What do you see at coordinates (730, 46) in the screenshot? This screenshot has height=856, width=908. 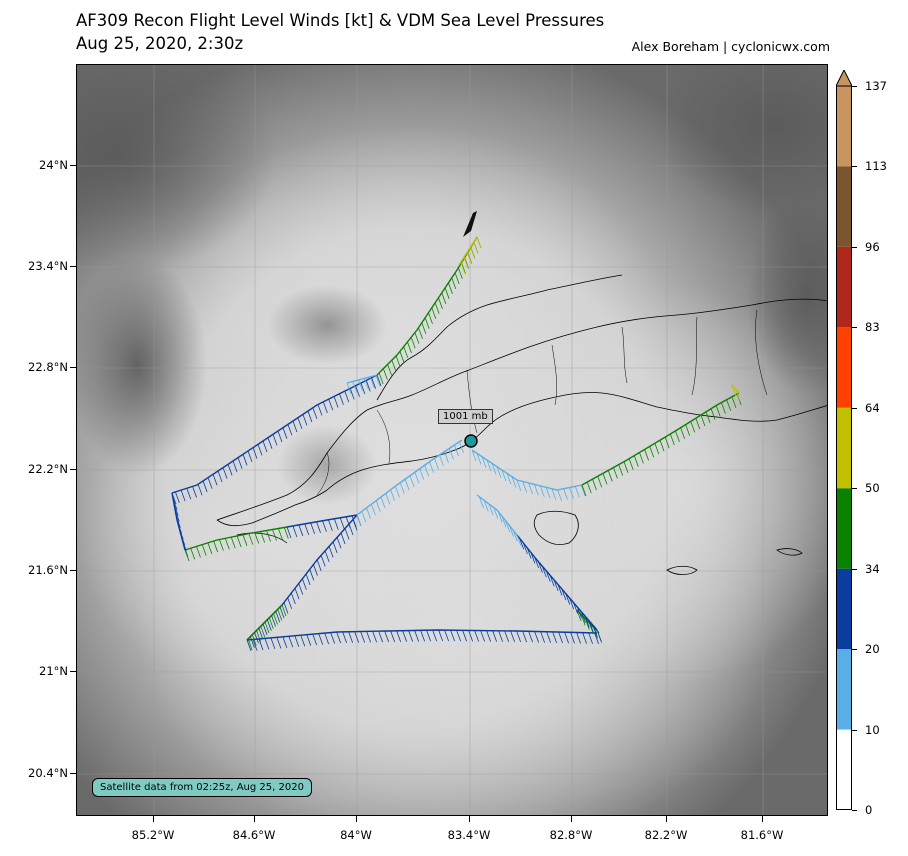 I see `author-credit: Alex Boreham | cyclonicwx.com` at bounding box center [730, 46].